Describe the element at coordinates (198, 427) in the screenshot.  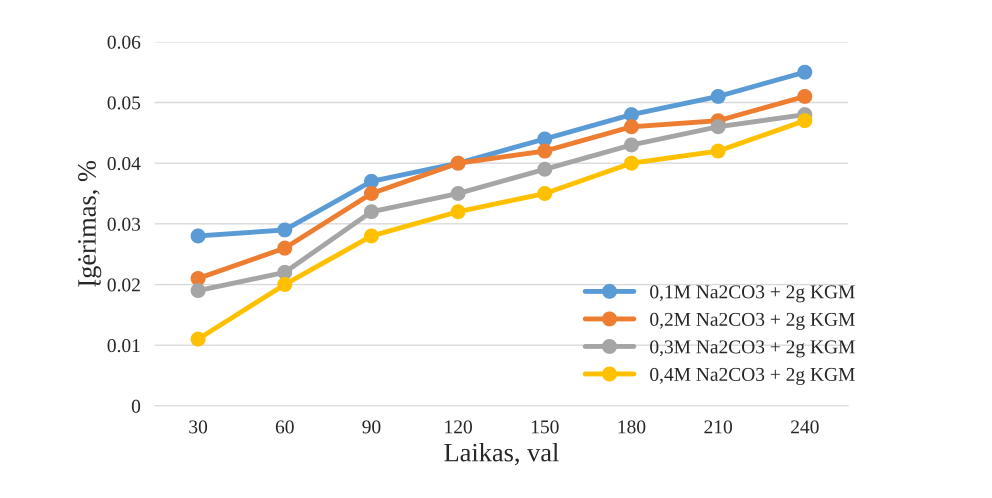
I see `x-tick-label: 30` at that location.